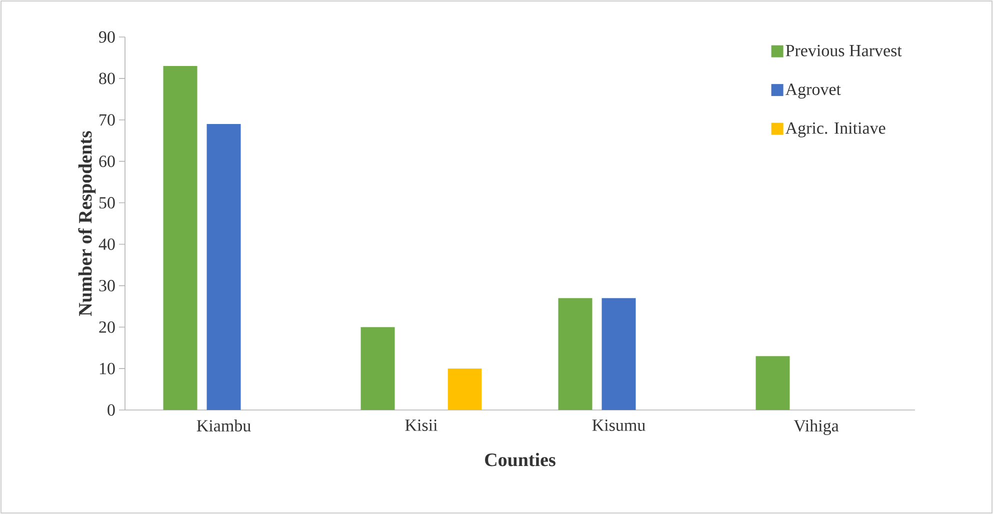 Image resolution: width=993 pixels, height=514 pixels. What do you see at coordinates (835, 130) in the screenshot?
I see `legend-label: Agric. Initiave` at bounding box center [835, 130].